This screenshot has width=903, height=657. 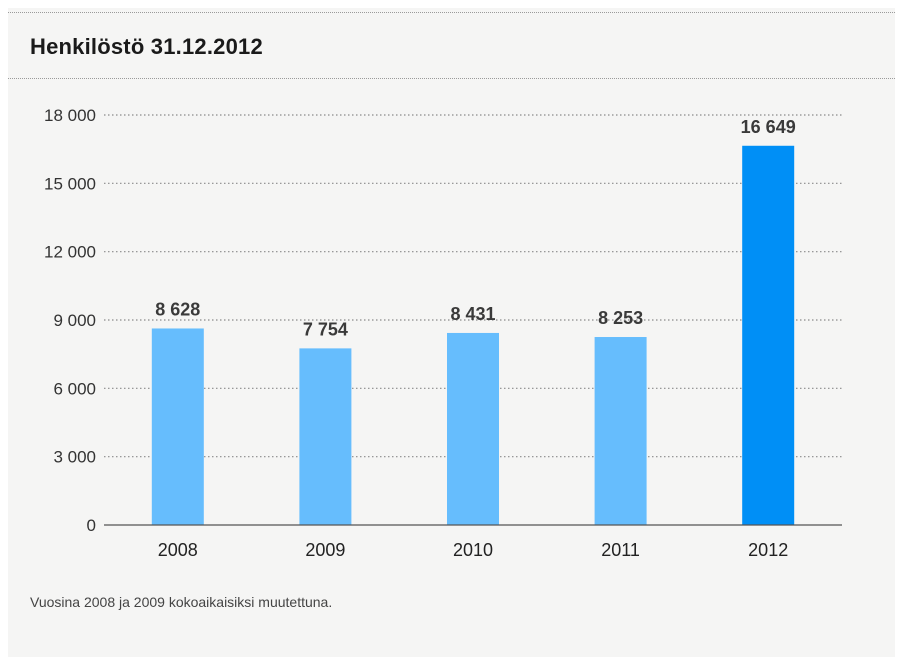 What do you see at coordinates (768, 335) in the screenshot?
I see `bar-2012` at bounding box center [768, 335].